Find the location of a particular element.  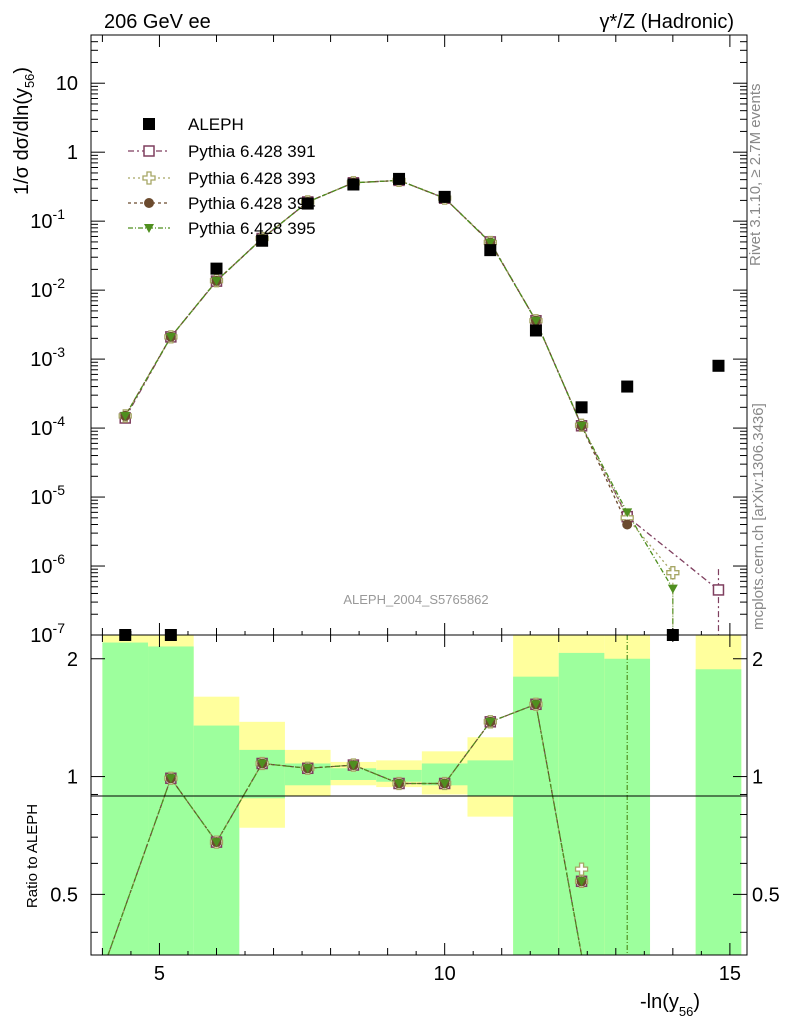

y-tick-exponent: -2 is located at coordinates (59, 283).